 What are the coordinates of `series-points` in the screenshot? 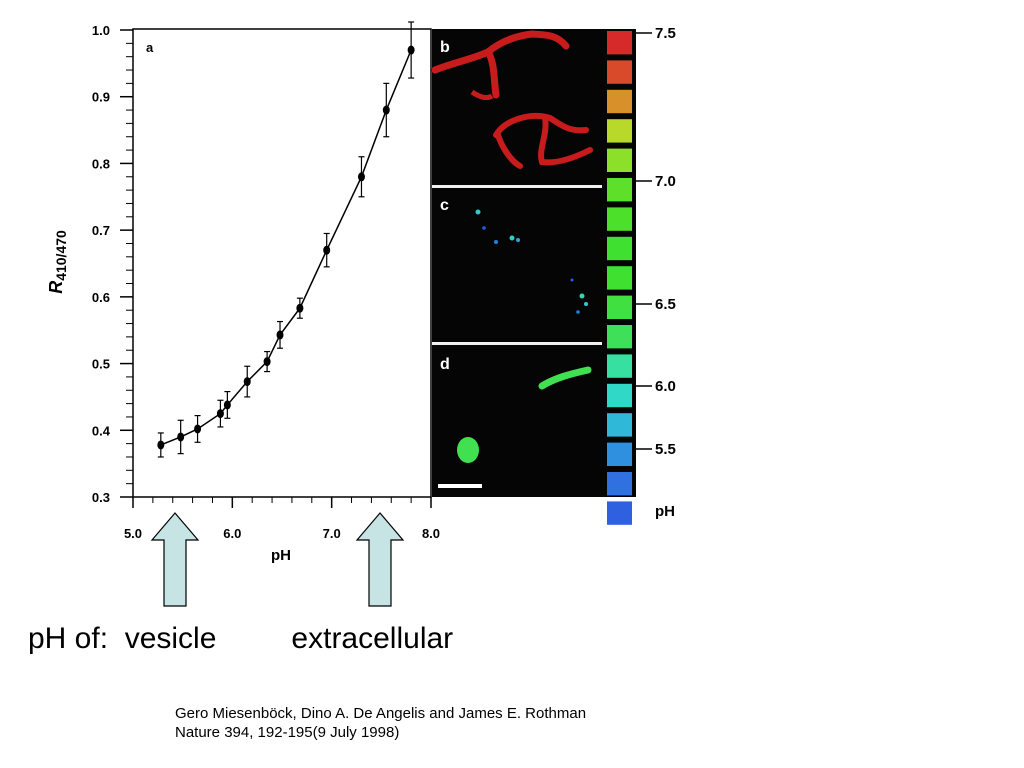 It's located at (286, 239).